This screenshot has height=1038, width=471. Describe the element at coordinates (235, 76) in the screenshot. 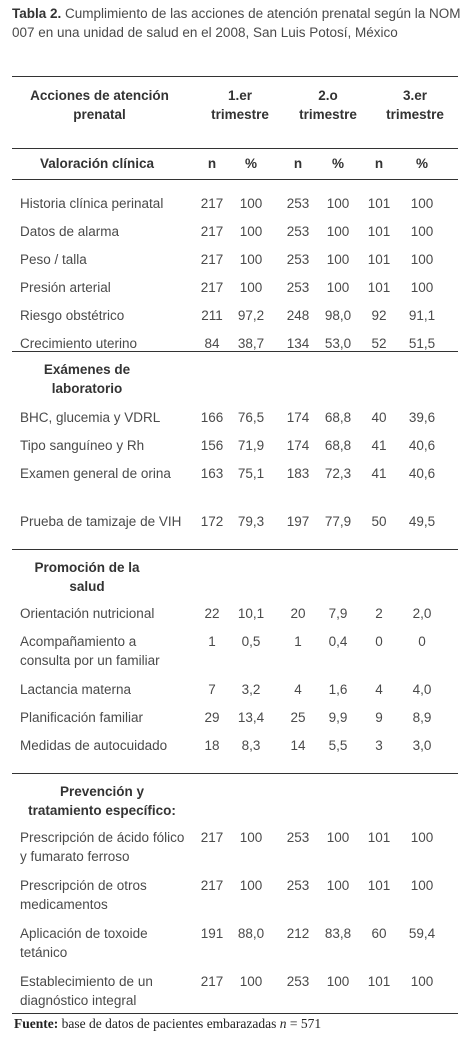

I see `table-top-rule` at that location.